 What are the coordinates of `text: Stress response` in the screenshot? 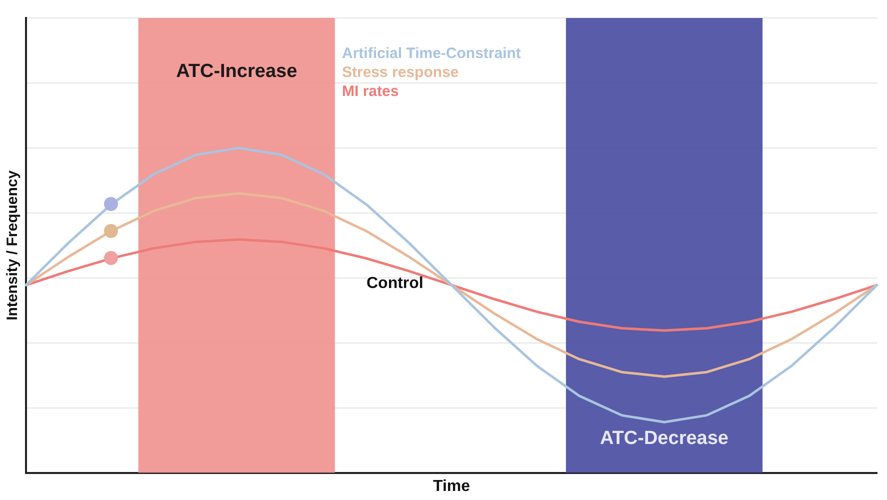 It's located at (401, 72).